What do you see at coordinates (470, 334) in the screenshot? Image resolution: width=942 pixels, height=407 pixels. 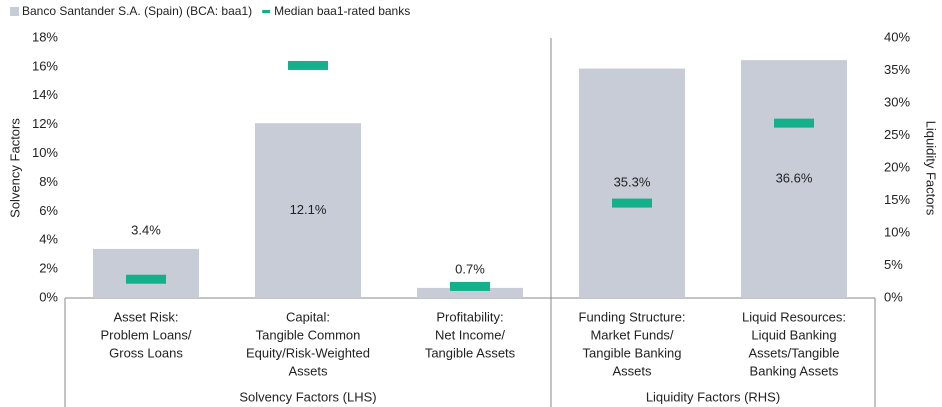 I see `x-tick-label: Net Income/` at bounding box center [470, 334].